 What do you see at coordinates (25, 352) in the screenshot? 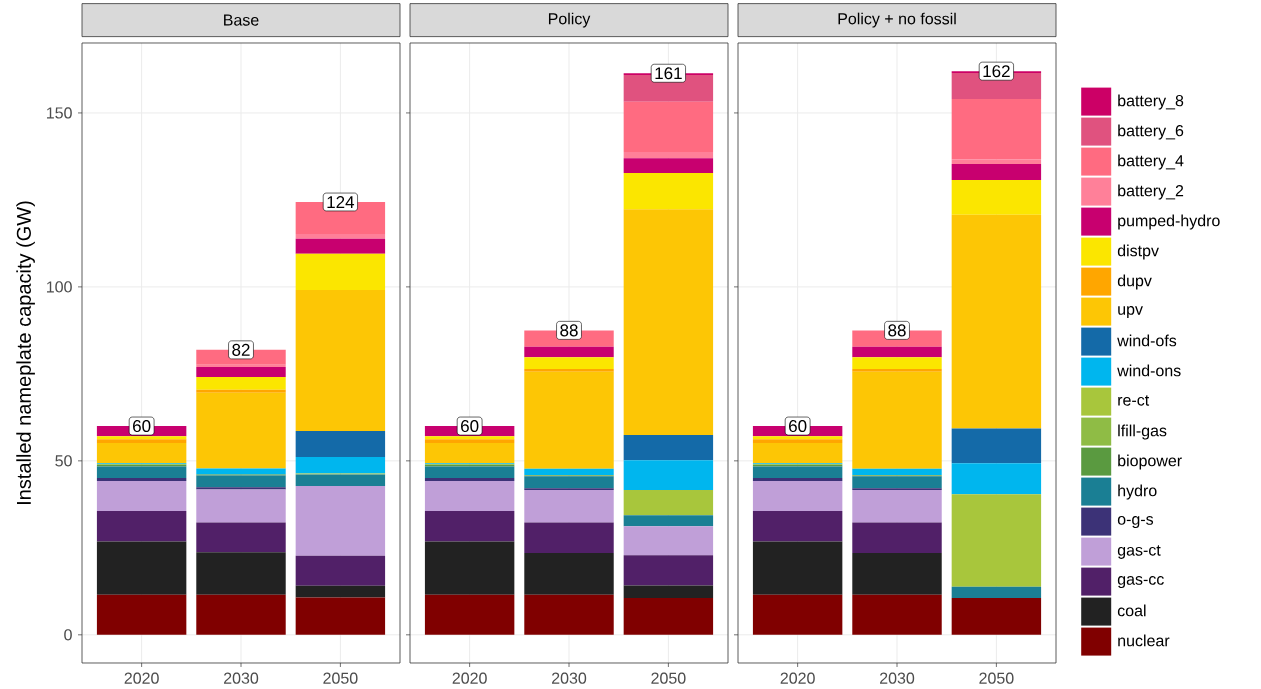
I see `y-axis-title: Installed nameplate capacity (GW)` at bounding box center [25, 352].